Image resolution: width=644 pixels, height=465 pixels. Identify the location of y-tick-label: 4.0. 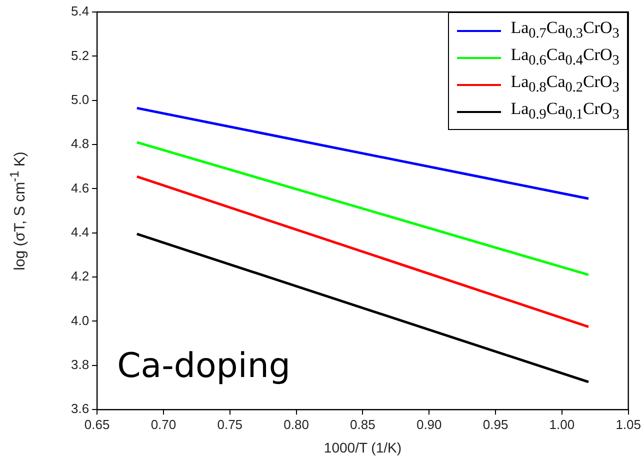
(80, 320).